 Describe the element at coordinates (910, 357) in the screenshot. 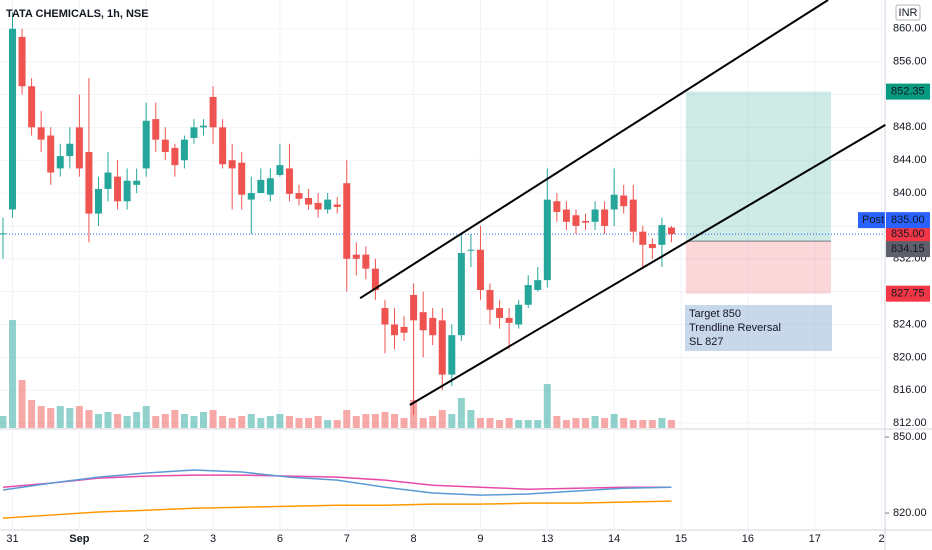

I see `y-tick-label: 820.00` at that location.